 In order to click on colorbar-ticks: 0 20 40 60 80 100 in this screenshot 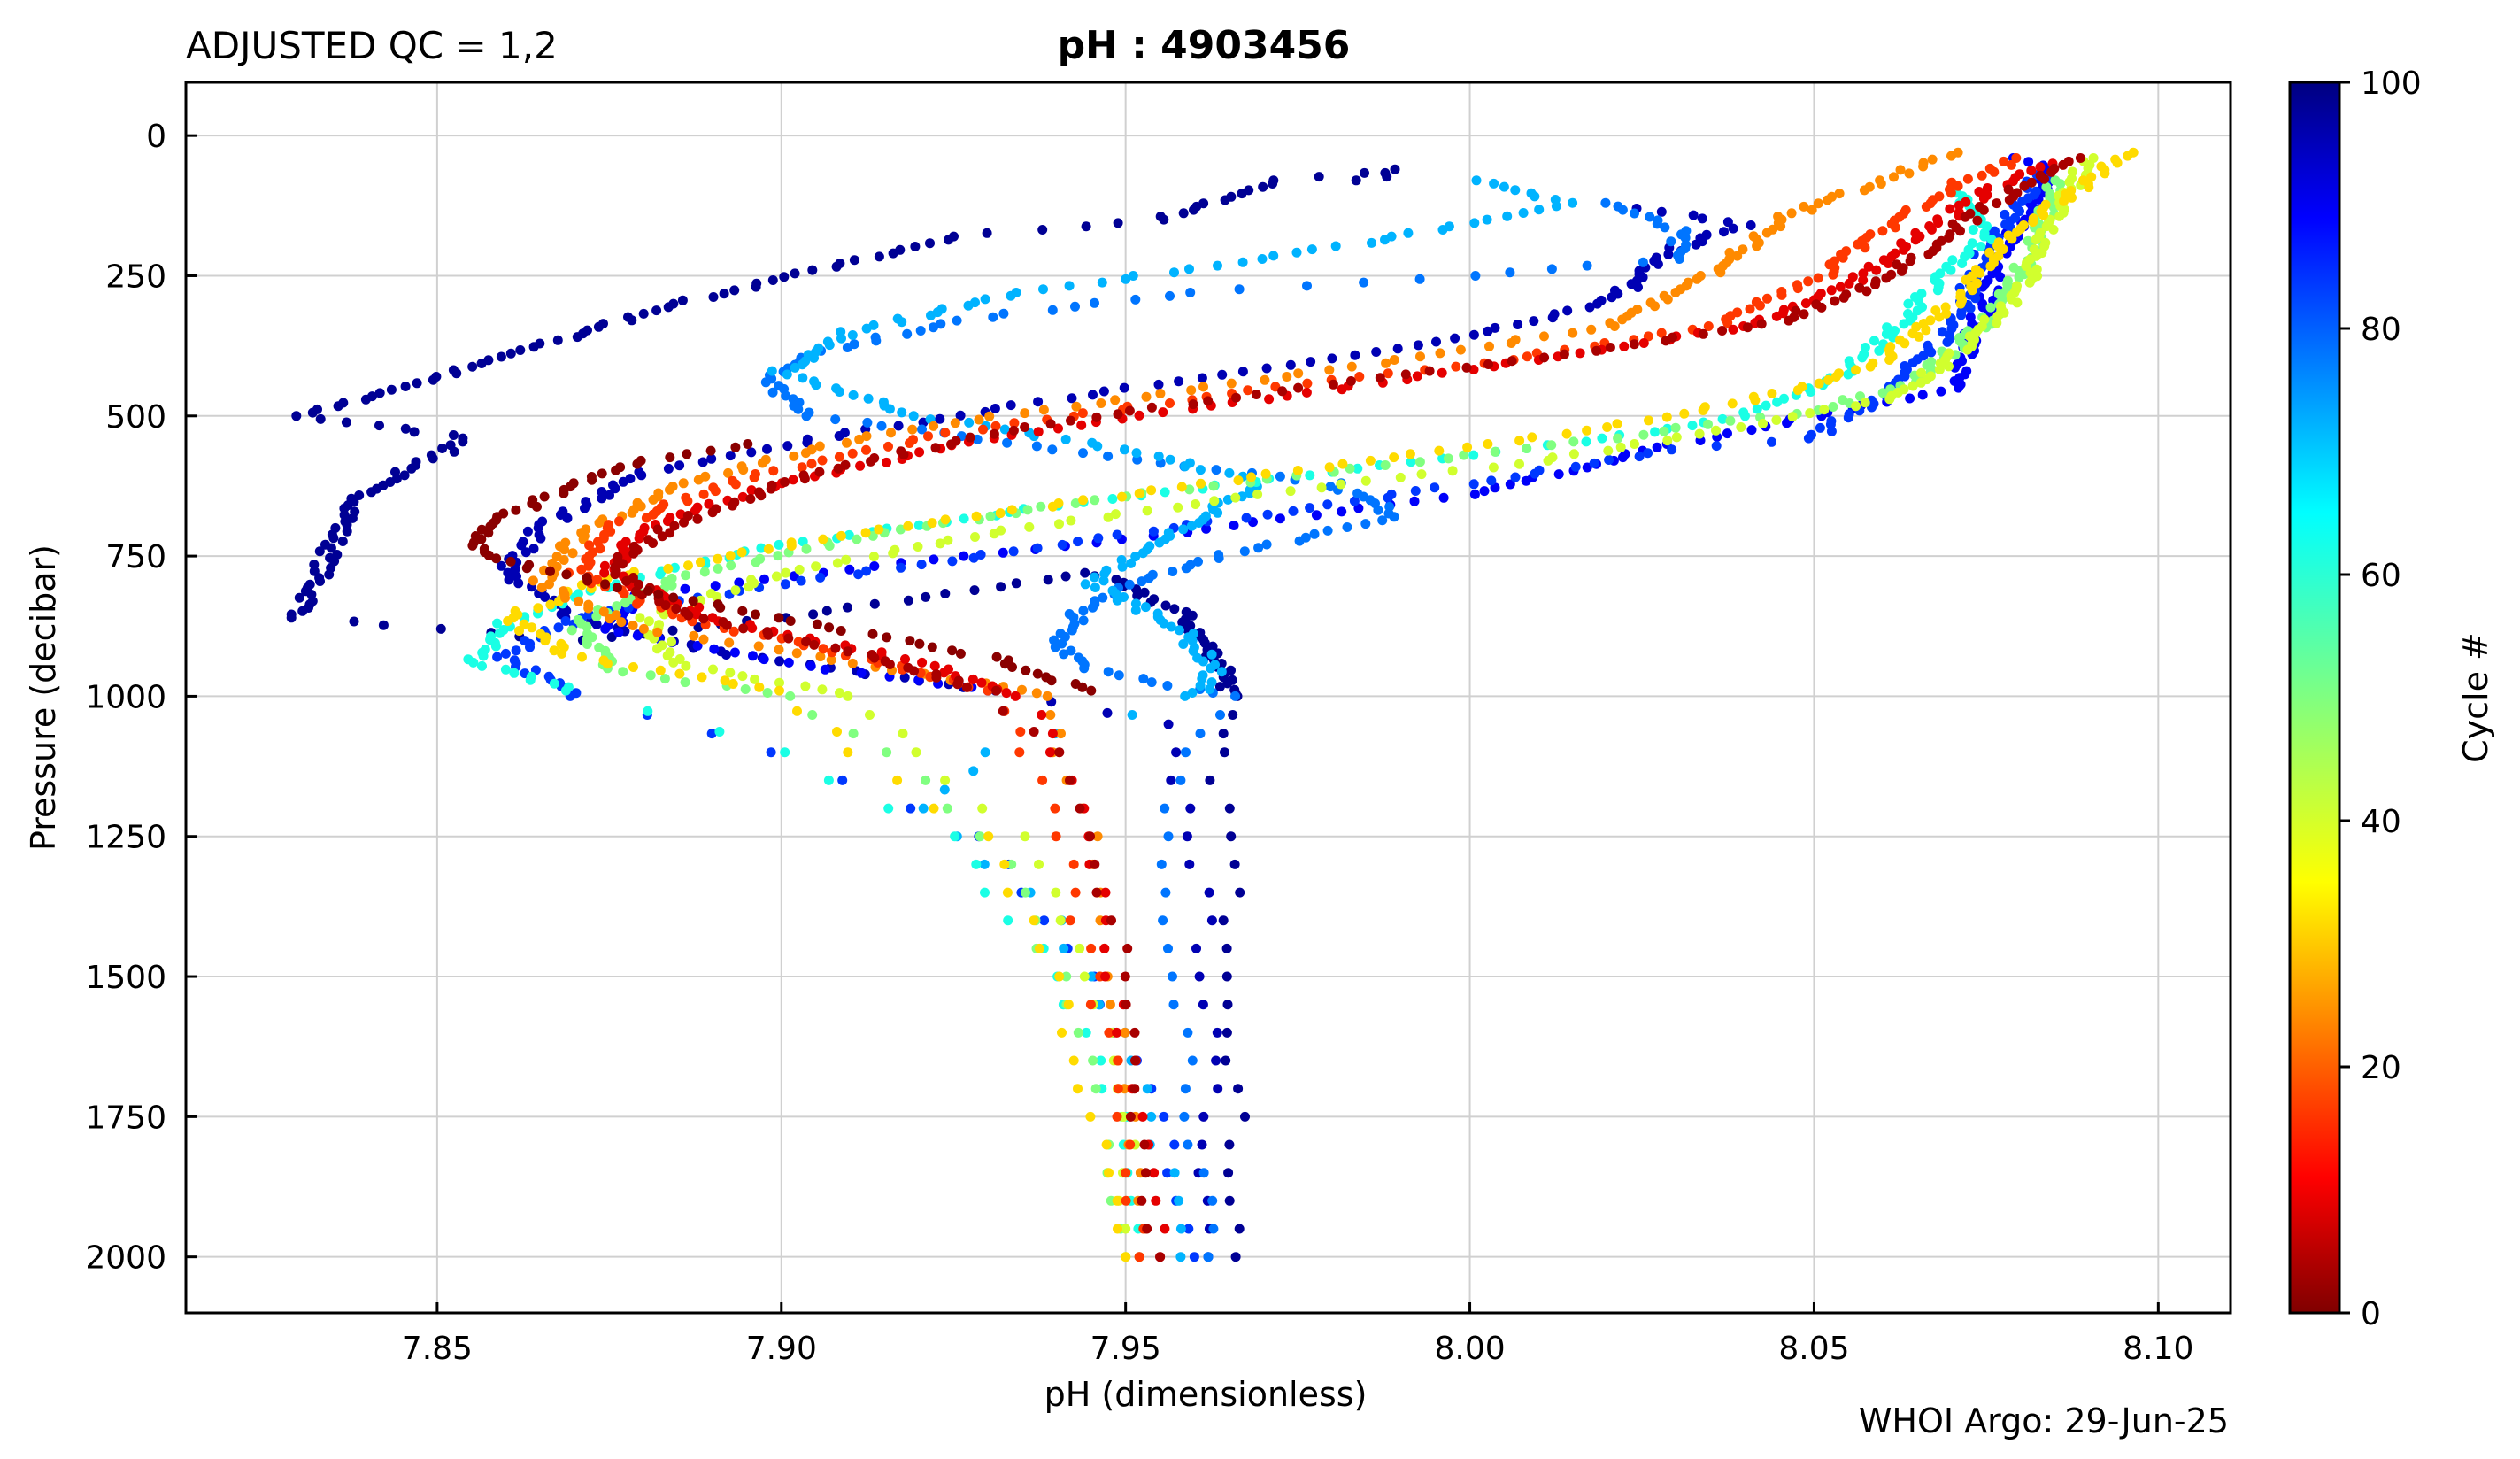, I will do `click(2380, 699)`.